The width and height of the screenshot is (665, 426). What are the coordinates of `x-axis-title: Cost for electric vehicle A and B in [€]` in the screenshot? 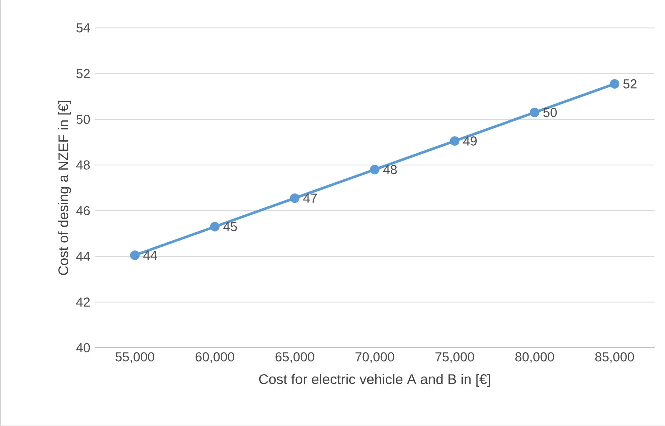 It's located at (374, 381).